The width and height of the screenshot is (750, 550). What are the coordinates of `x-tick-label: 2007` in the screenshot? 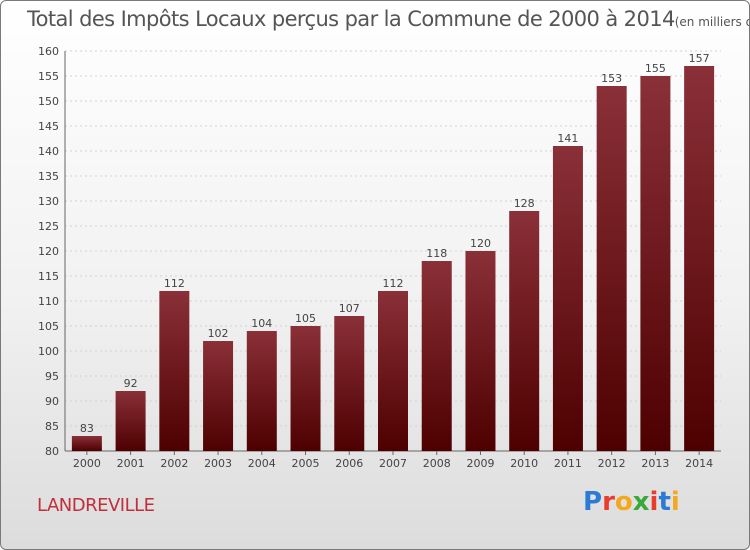 It's located at (393, 463).